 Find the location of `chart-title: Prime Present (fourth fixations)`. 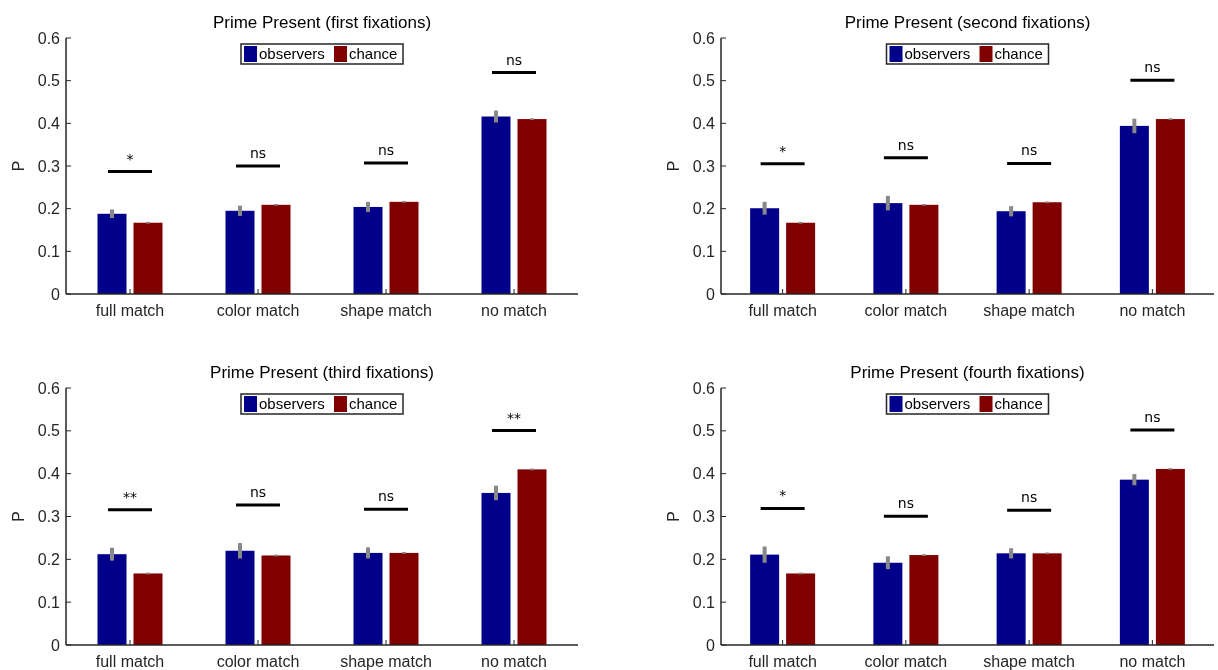

chart-title: Prime Present (fourth fixations) is located at coordinates (967, 372).